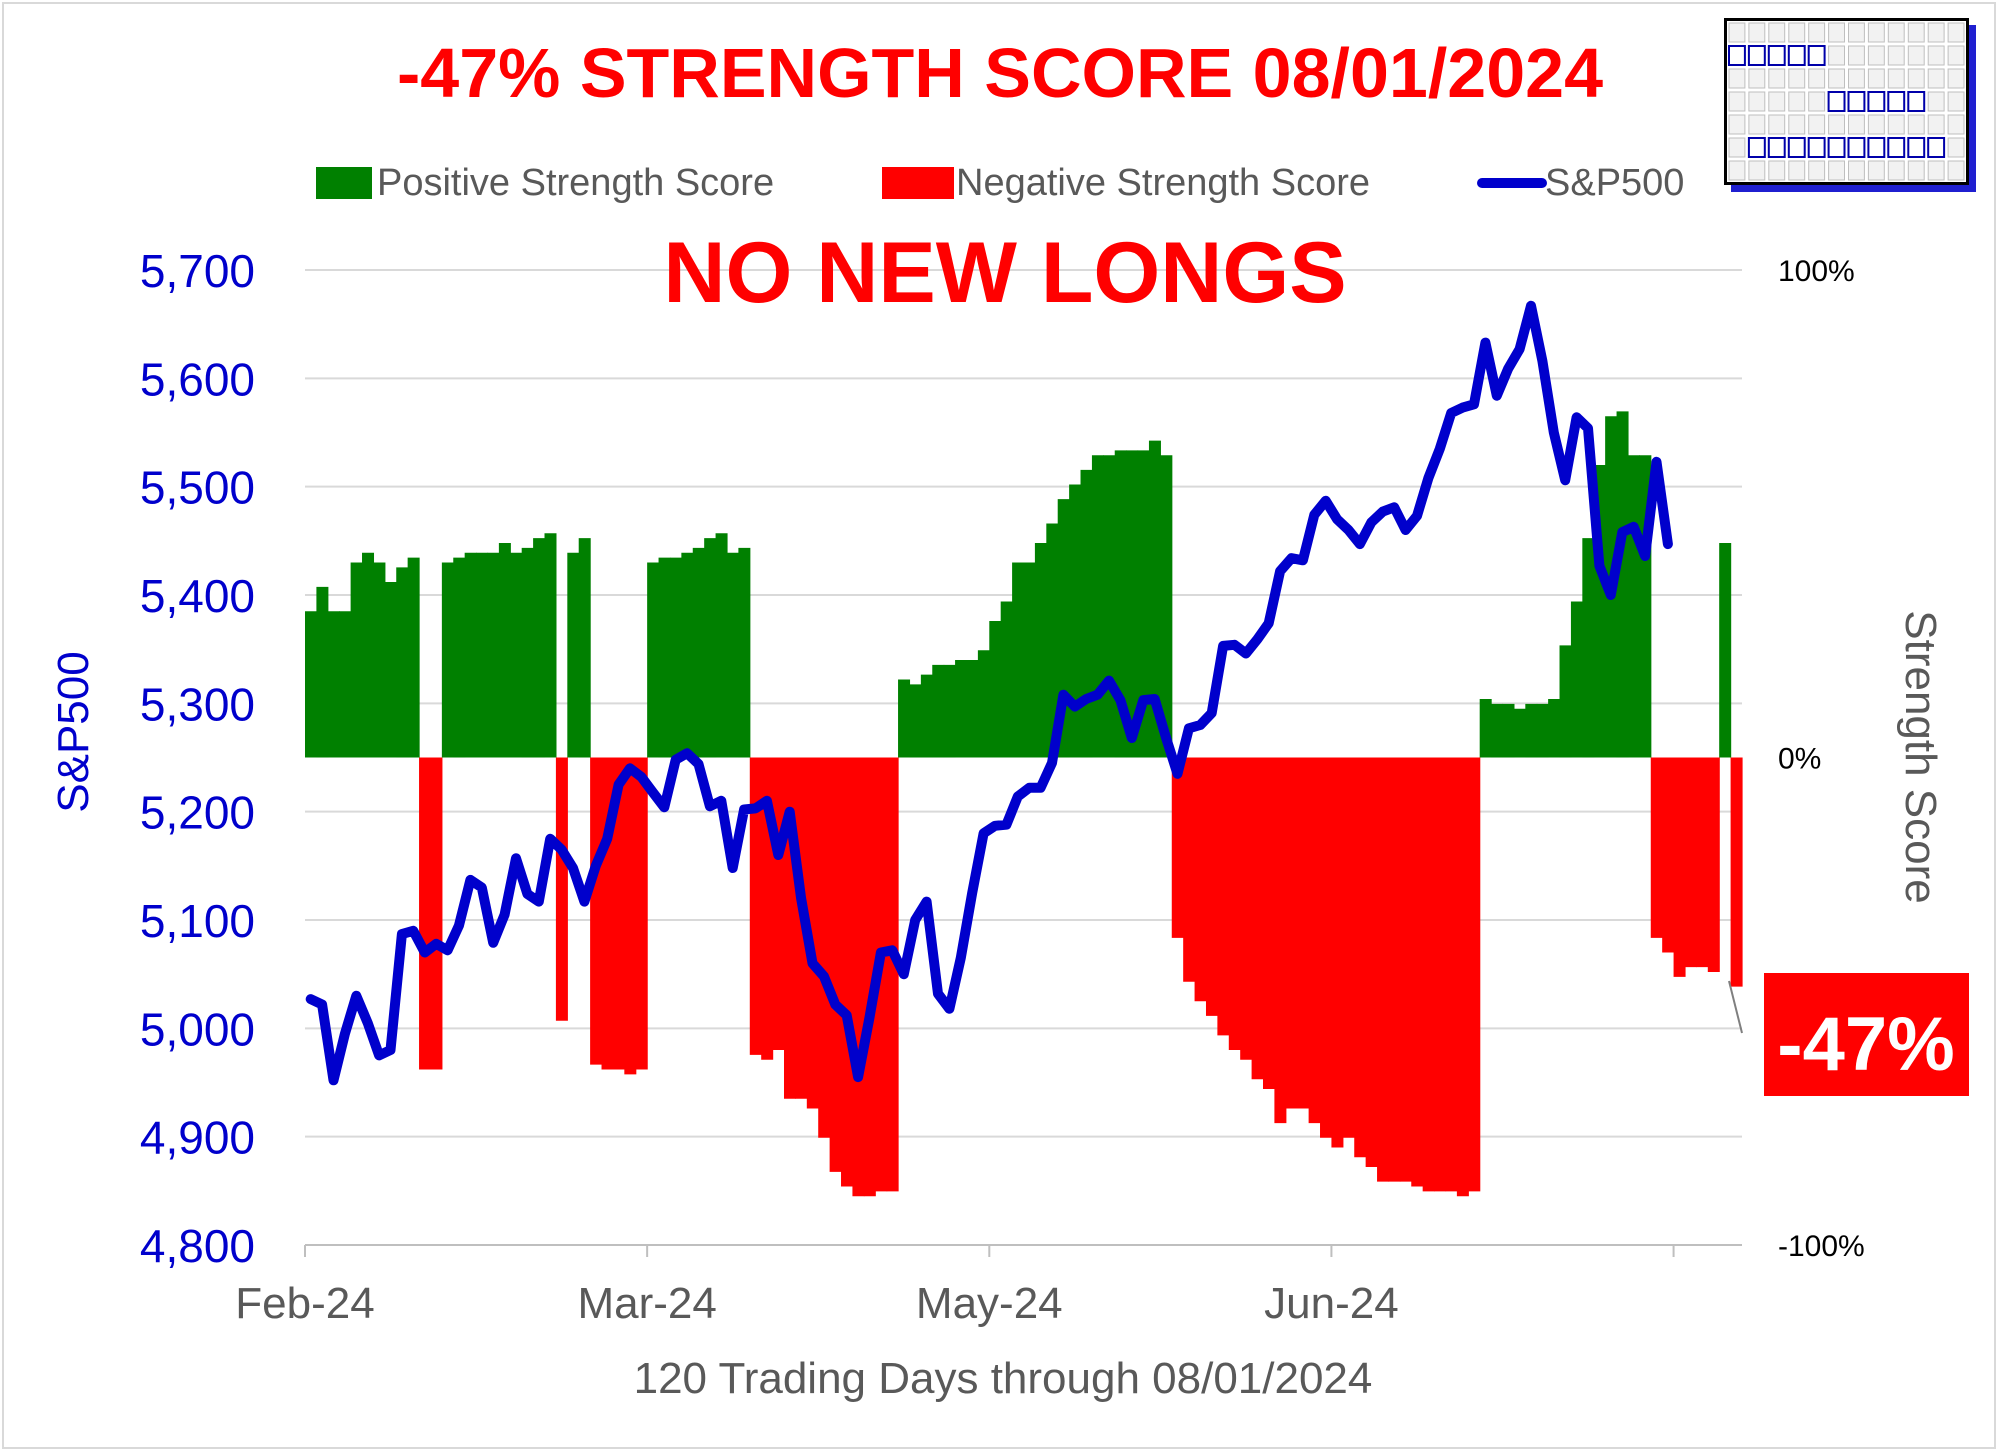  What do you see at coordinates (575, 183) in the screenshot?
I see `legend-positive-label: Positive Strength Score` at bounding box center [575, 183].